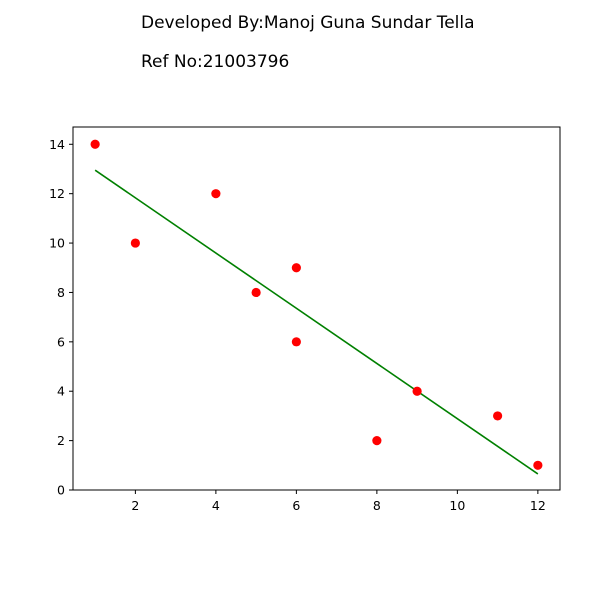  Describe the element at coordinates (57, 193) in the screenshot. I see `y-tick-label: 12` at that location.